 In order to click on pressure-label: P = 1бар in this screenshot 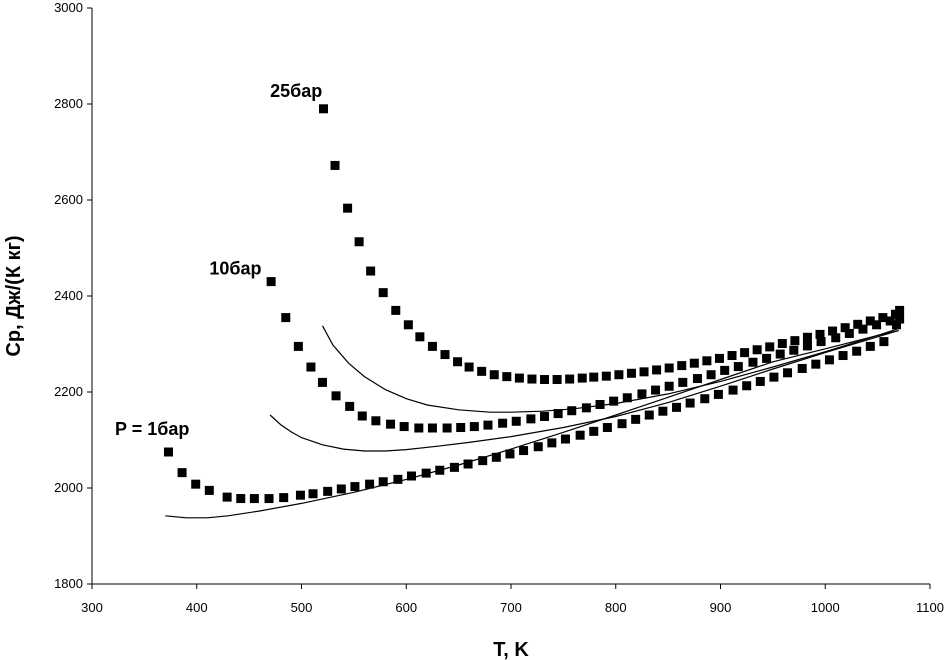, I will do `click(152, 429)`.